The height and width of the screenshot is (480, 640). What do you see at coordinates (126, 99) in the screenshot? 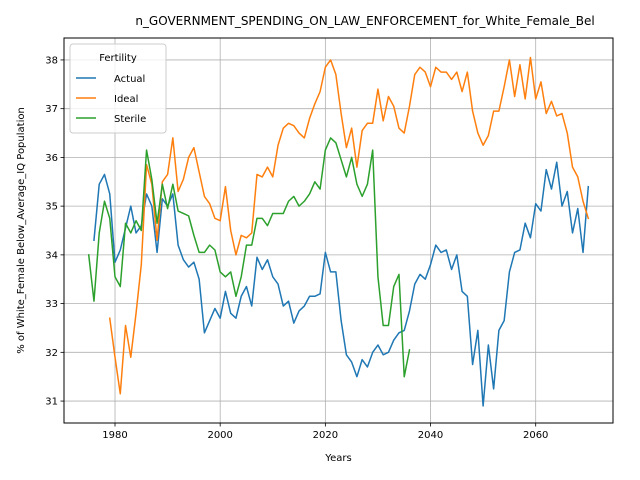
I see `legend-label-ideal: Ideal` at bounding box center [126, 99].